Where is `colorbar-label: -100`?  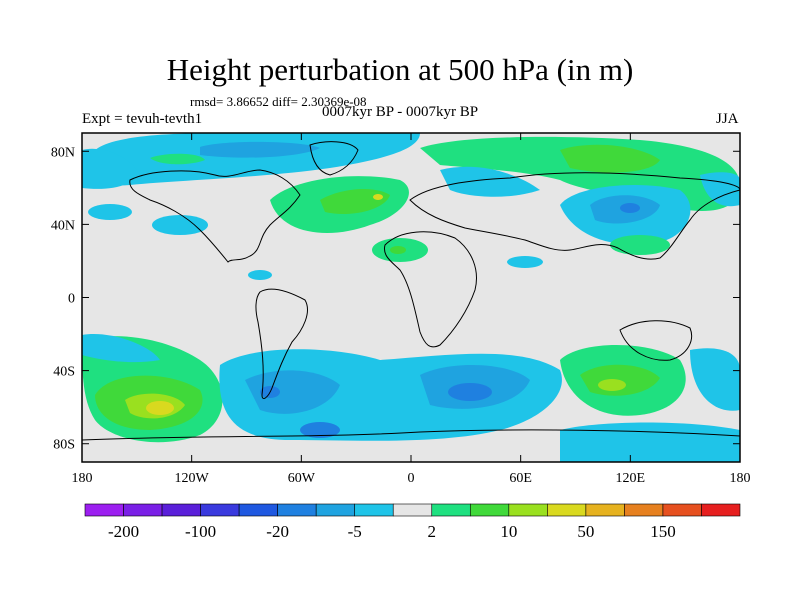
colorbar-label: -100 is located at coordinates (200, 531).